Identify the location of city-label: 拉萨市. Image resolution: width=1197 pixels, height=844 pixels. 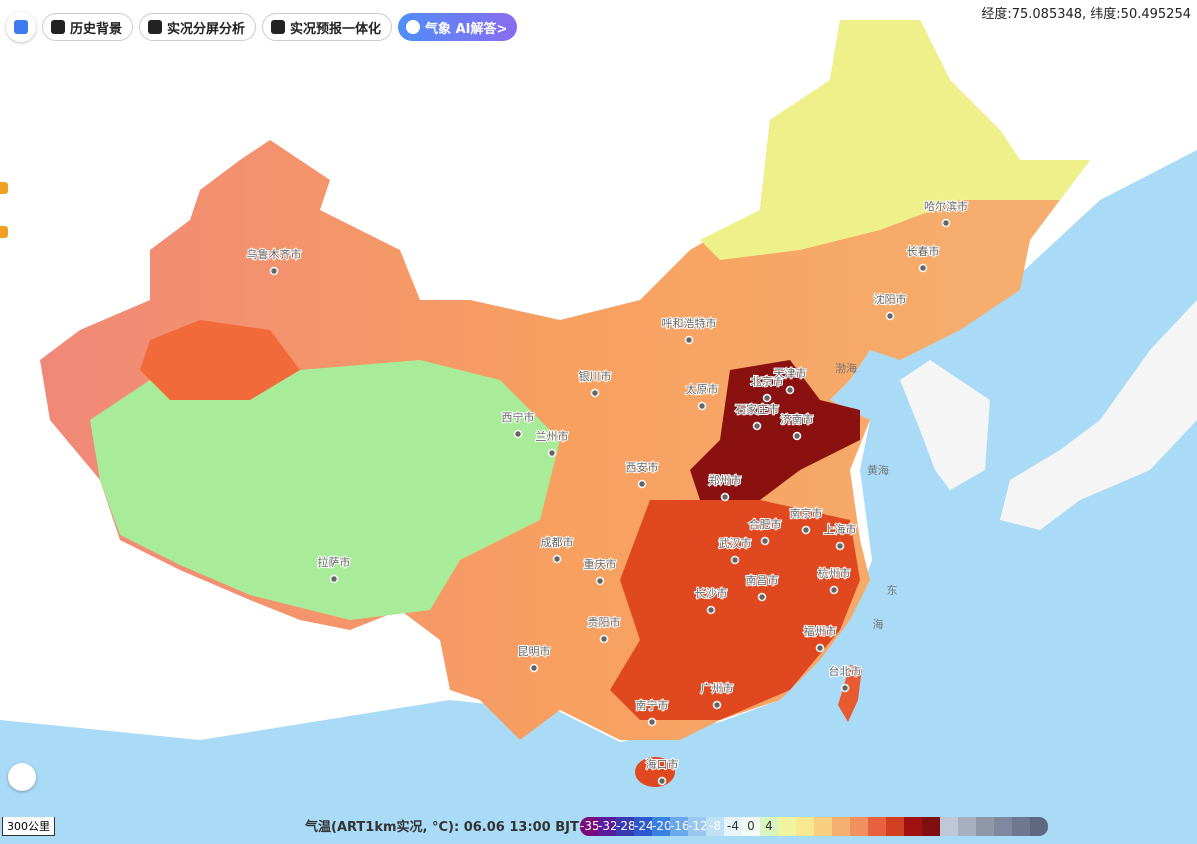
(334, 562).